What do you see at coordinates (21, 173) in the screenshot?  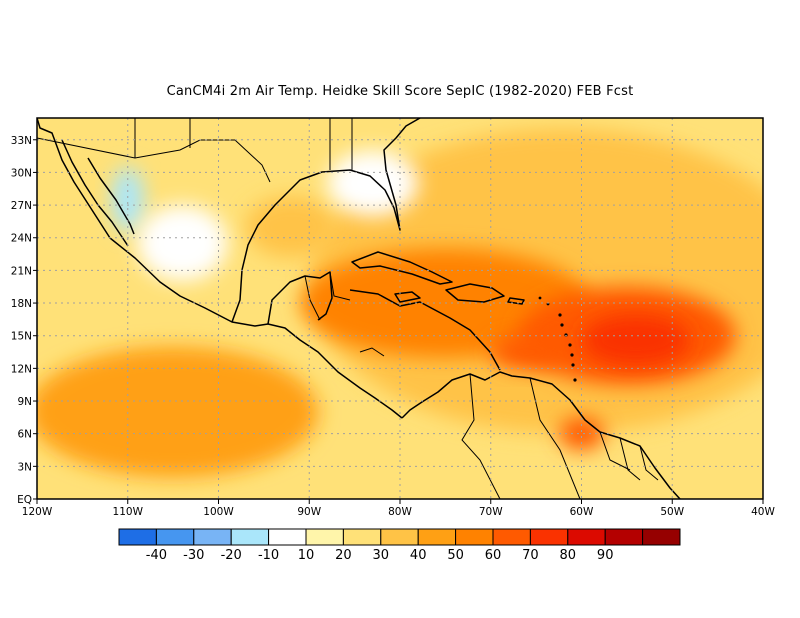 I see `lat-tick-label: 30N` at bounding box center [21, 173].